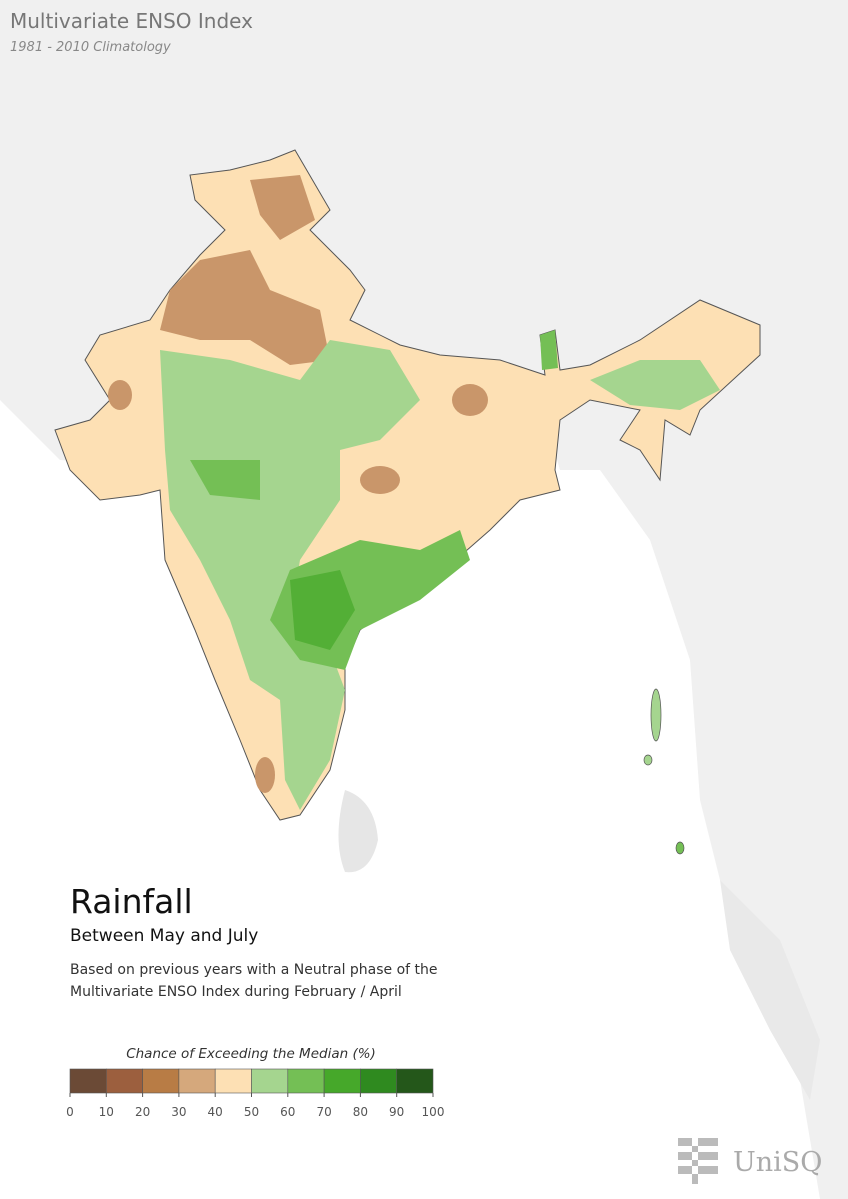  Describe the element at coordinates (770, 990) in the screenshot. I see `land-sumatra` at that location.